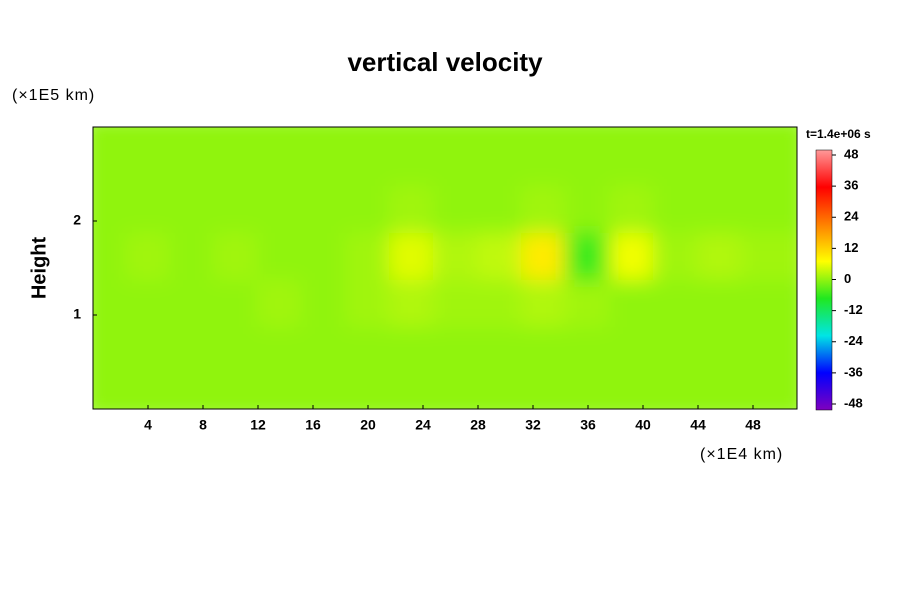  Describe the element at coordinates (741, 454) in the screenshot. I see `x-unit: (×1E4 km)` at that location.